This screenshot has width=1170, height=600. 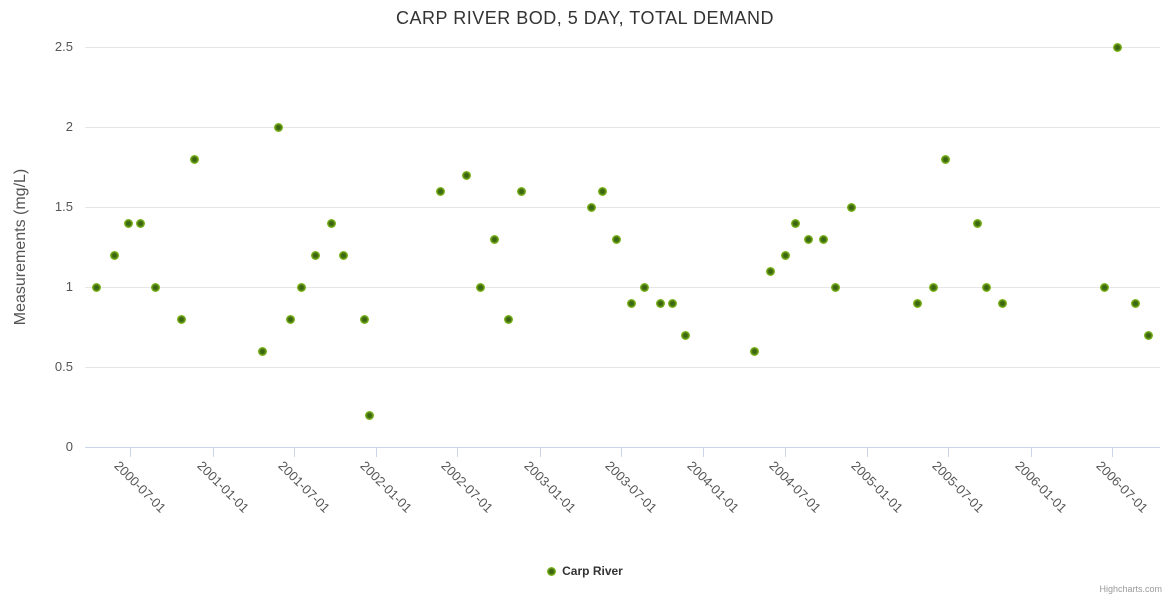 What do you see at coordinates (713, 487) in the screenshot?
I see `x-tick-label: 2004-01-01` at bounding box center [713, 487].